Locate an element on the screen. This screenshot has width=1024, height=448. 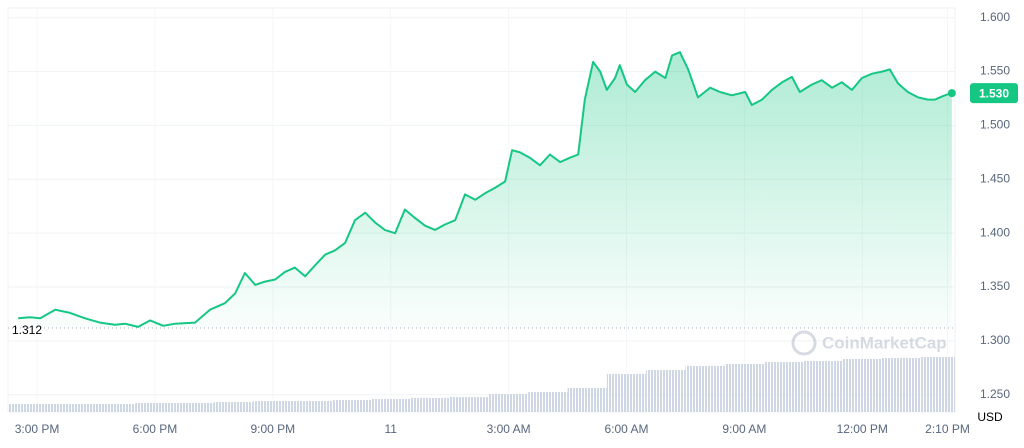
x-tick-label: 3:00 AM is located at coordinates (509, 429).